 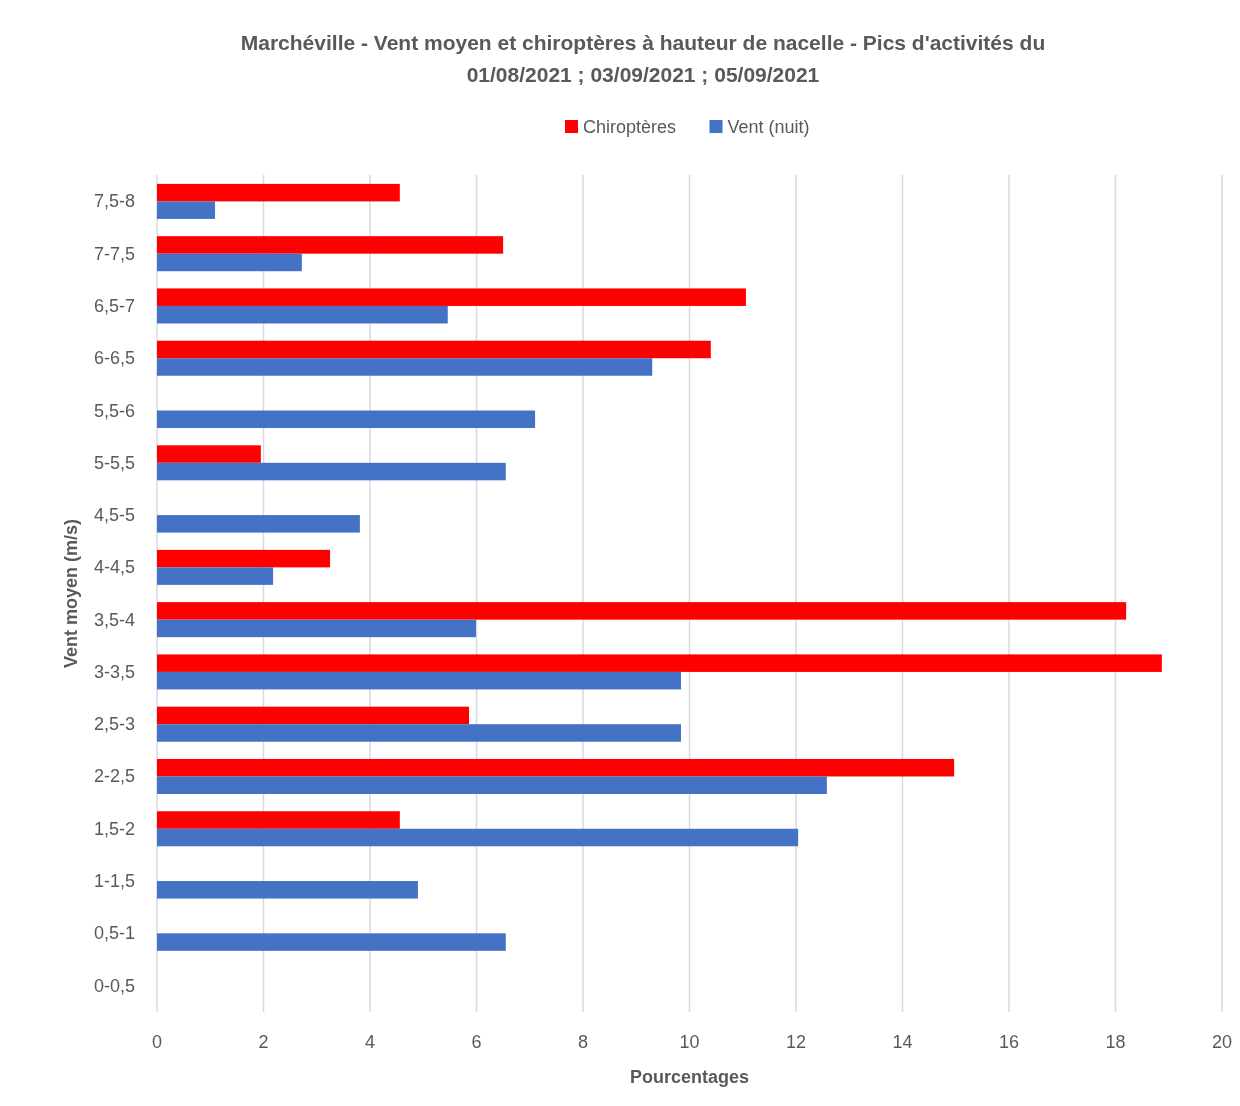 What do you see at coordinates (71, 593) in the screenshot?
I see `y-axis-title: Vent moyen (m/s)` at bounding box center [71, 593].